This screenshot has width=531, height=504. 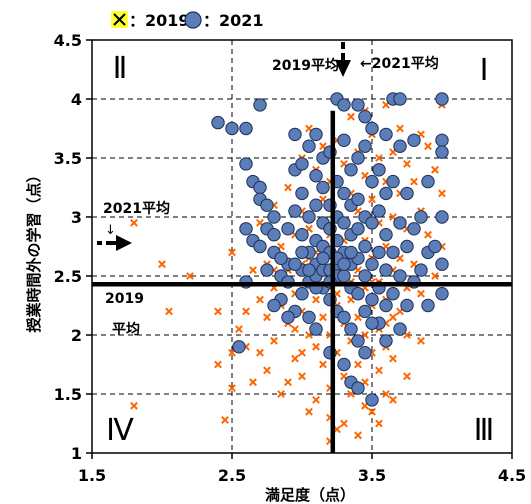 I want to click on y-tick-label: 3.5, so click(x=68, y=158).